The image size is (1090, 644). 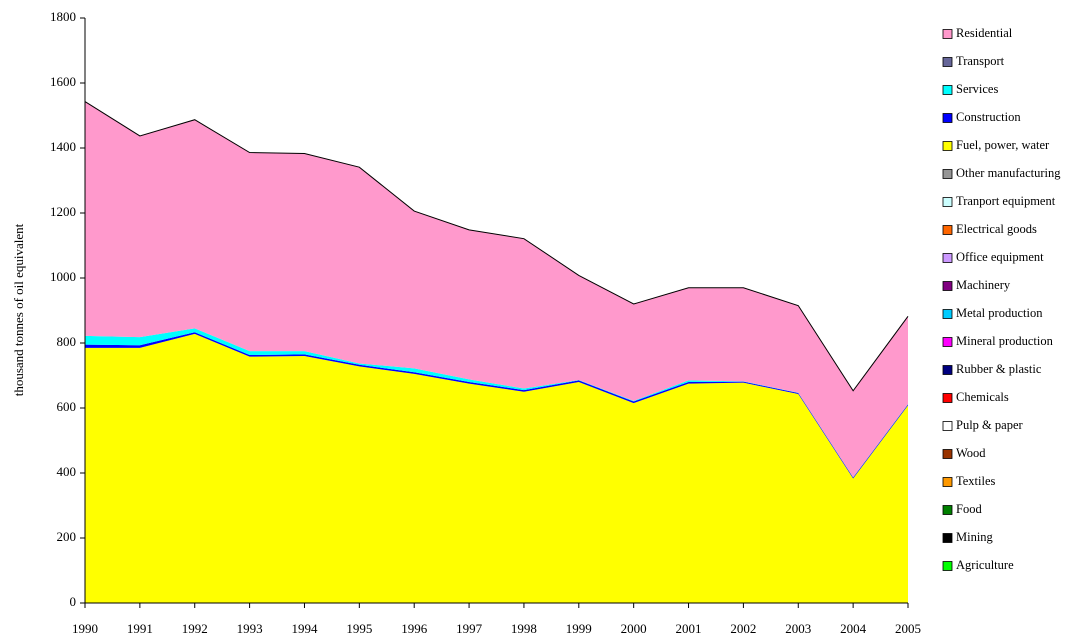 I want to click on y-tick-label: 0, so click(x=73, y=601).